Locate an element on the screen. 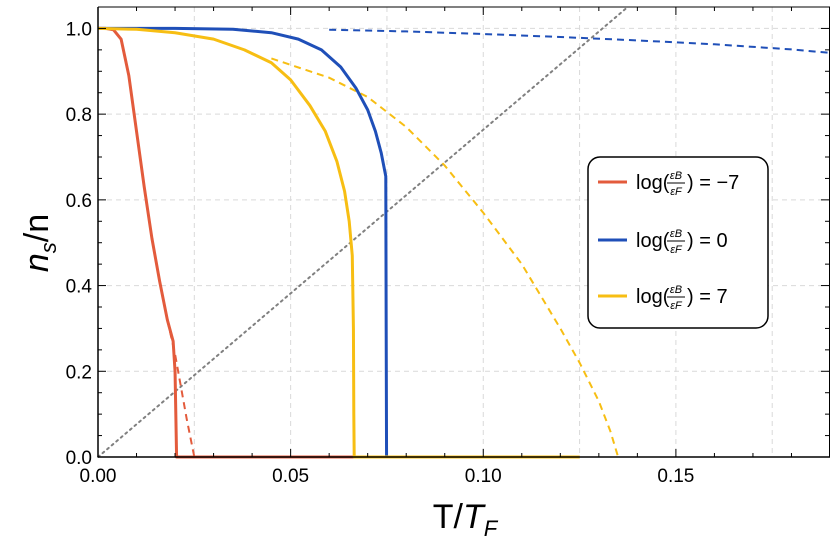  y-axis-label-sub: s is located at coordinates (48, 247).